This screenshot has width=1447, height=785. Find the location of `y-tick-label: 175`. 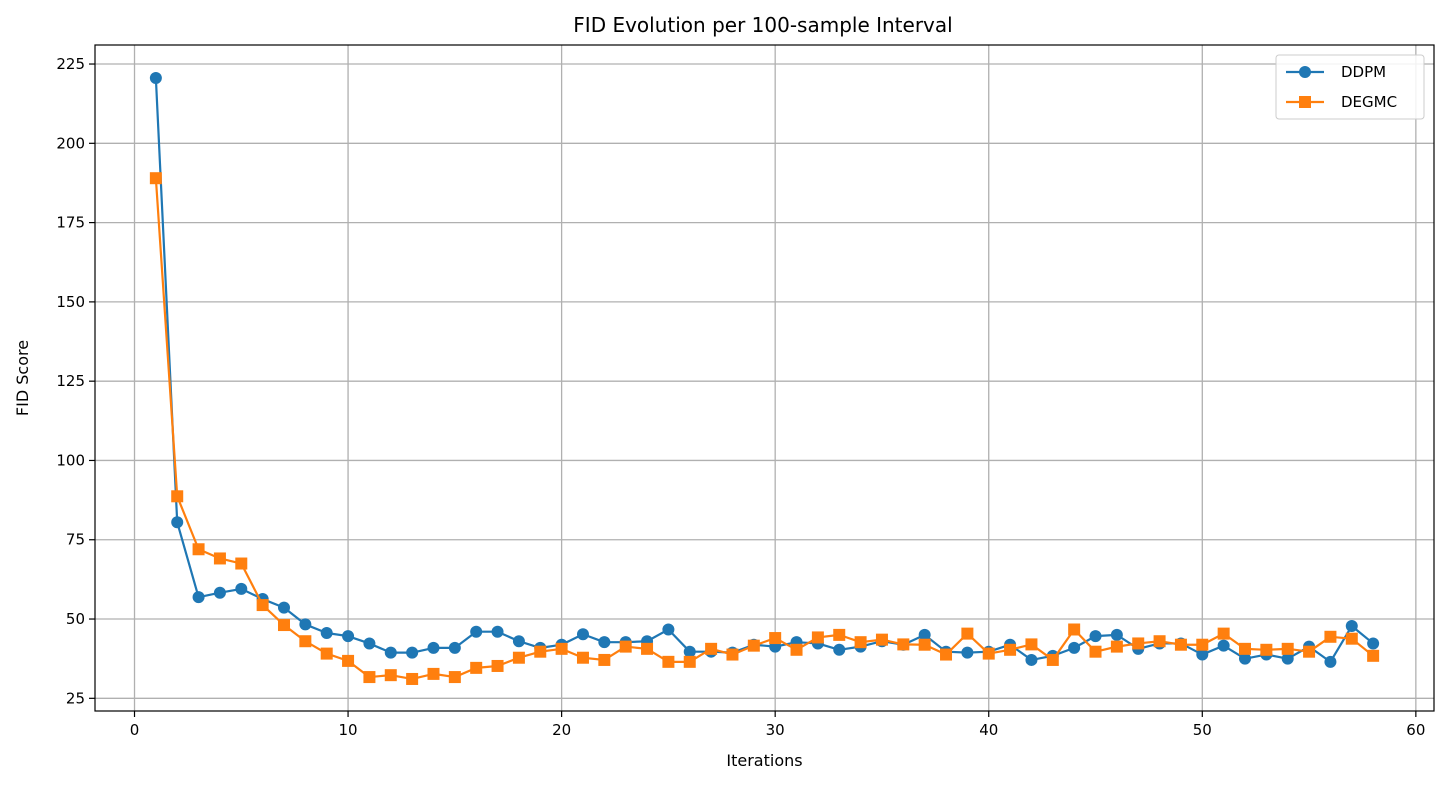

y-tick-label: 175 is located at coordinates (70, 223).